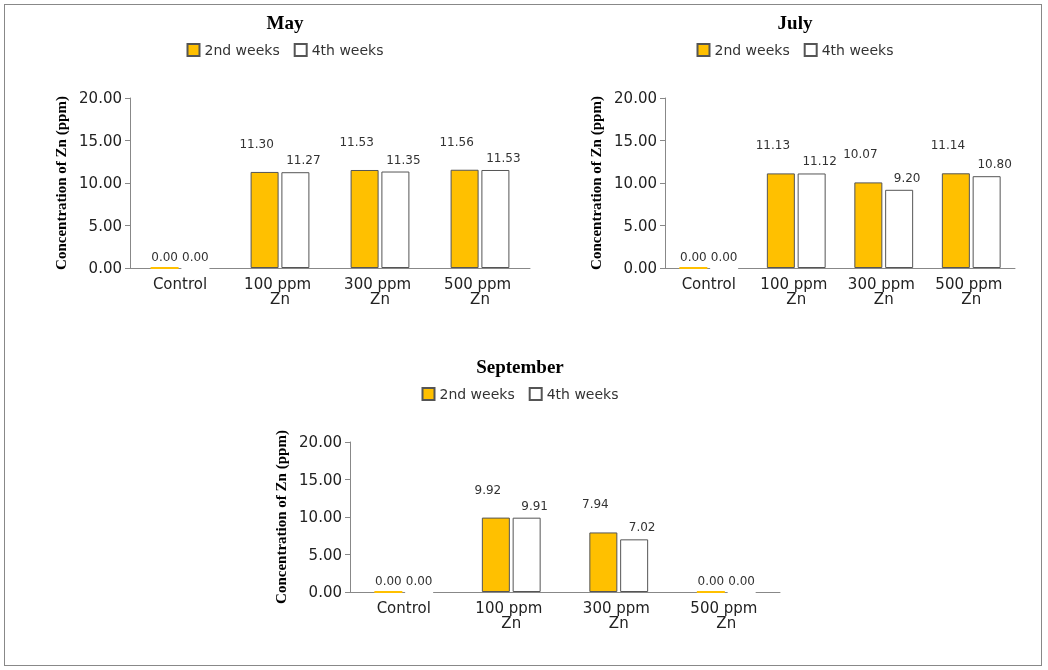  I want to click on data-label: 11.27, so click(303, 160).